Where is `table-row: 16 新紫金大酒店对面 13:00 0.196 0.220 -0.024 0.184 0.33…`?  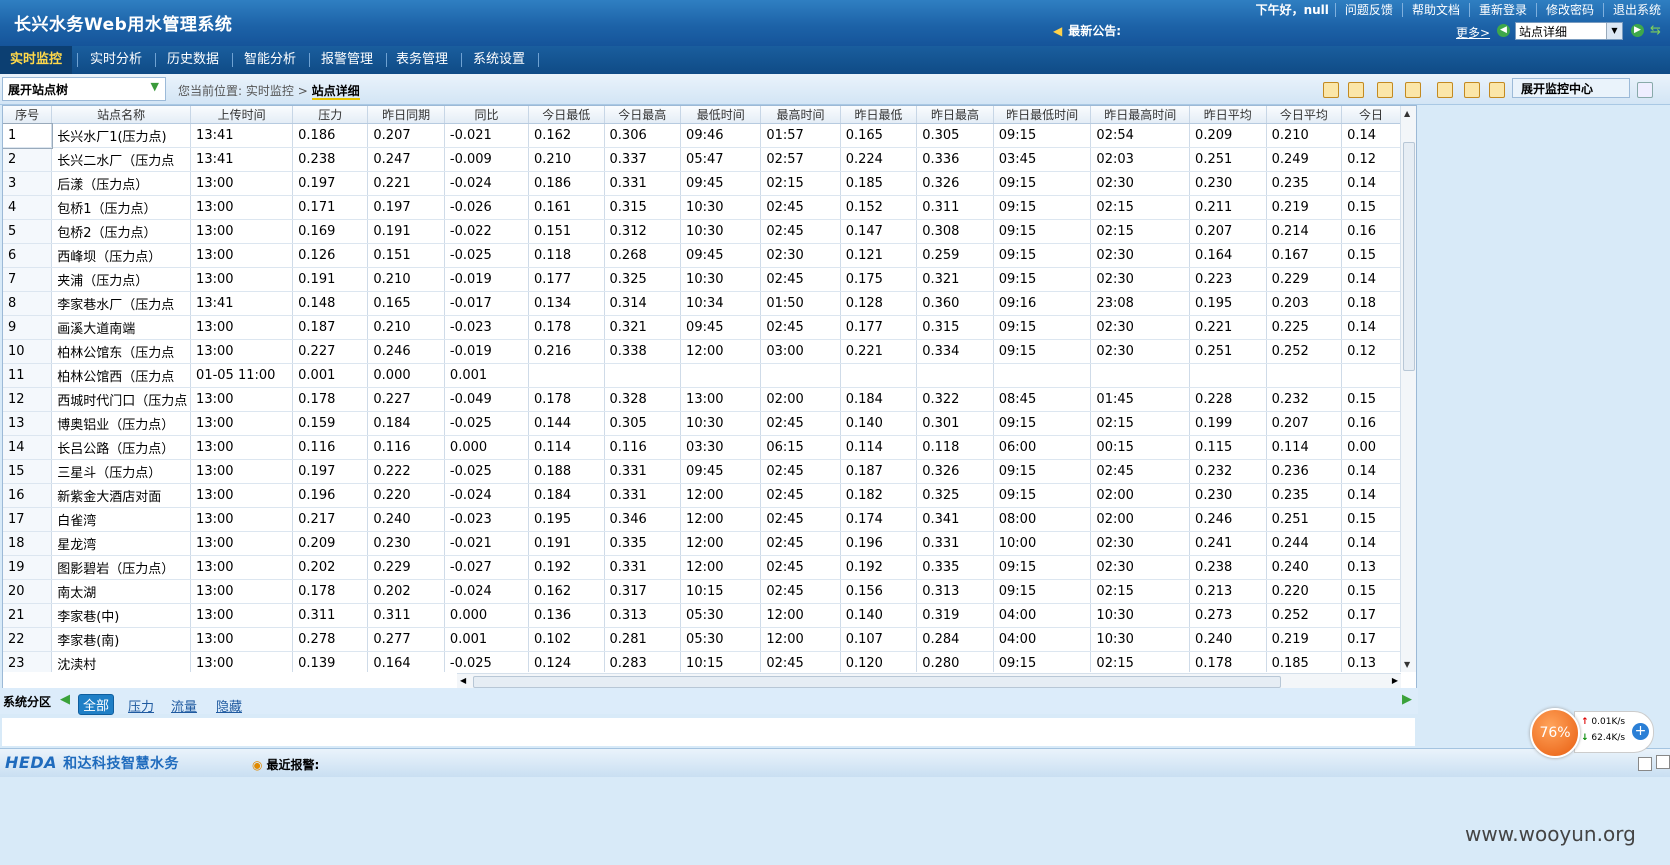 table-row: 16 新紫金大酒店对面 13:00 0.196 0.220 -0.024 0.184 0.33… is located at coordinates (702, 495).